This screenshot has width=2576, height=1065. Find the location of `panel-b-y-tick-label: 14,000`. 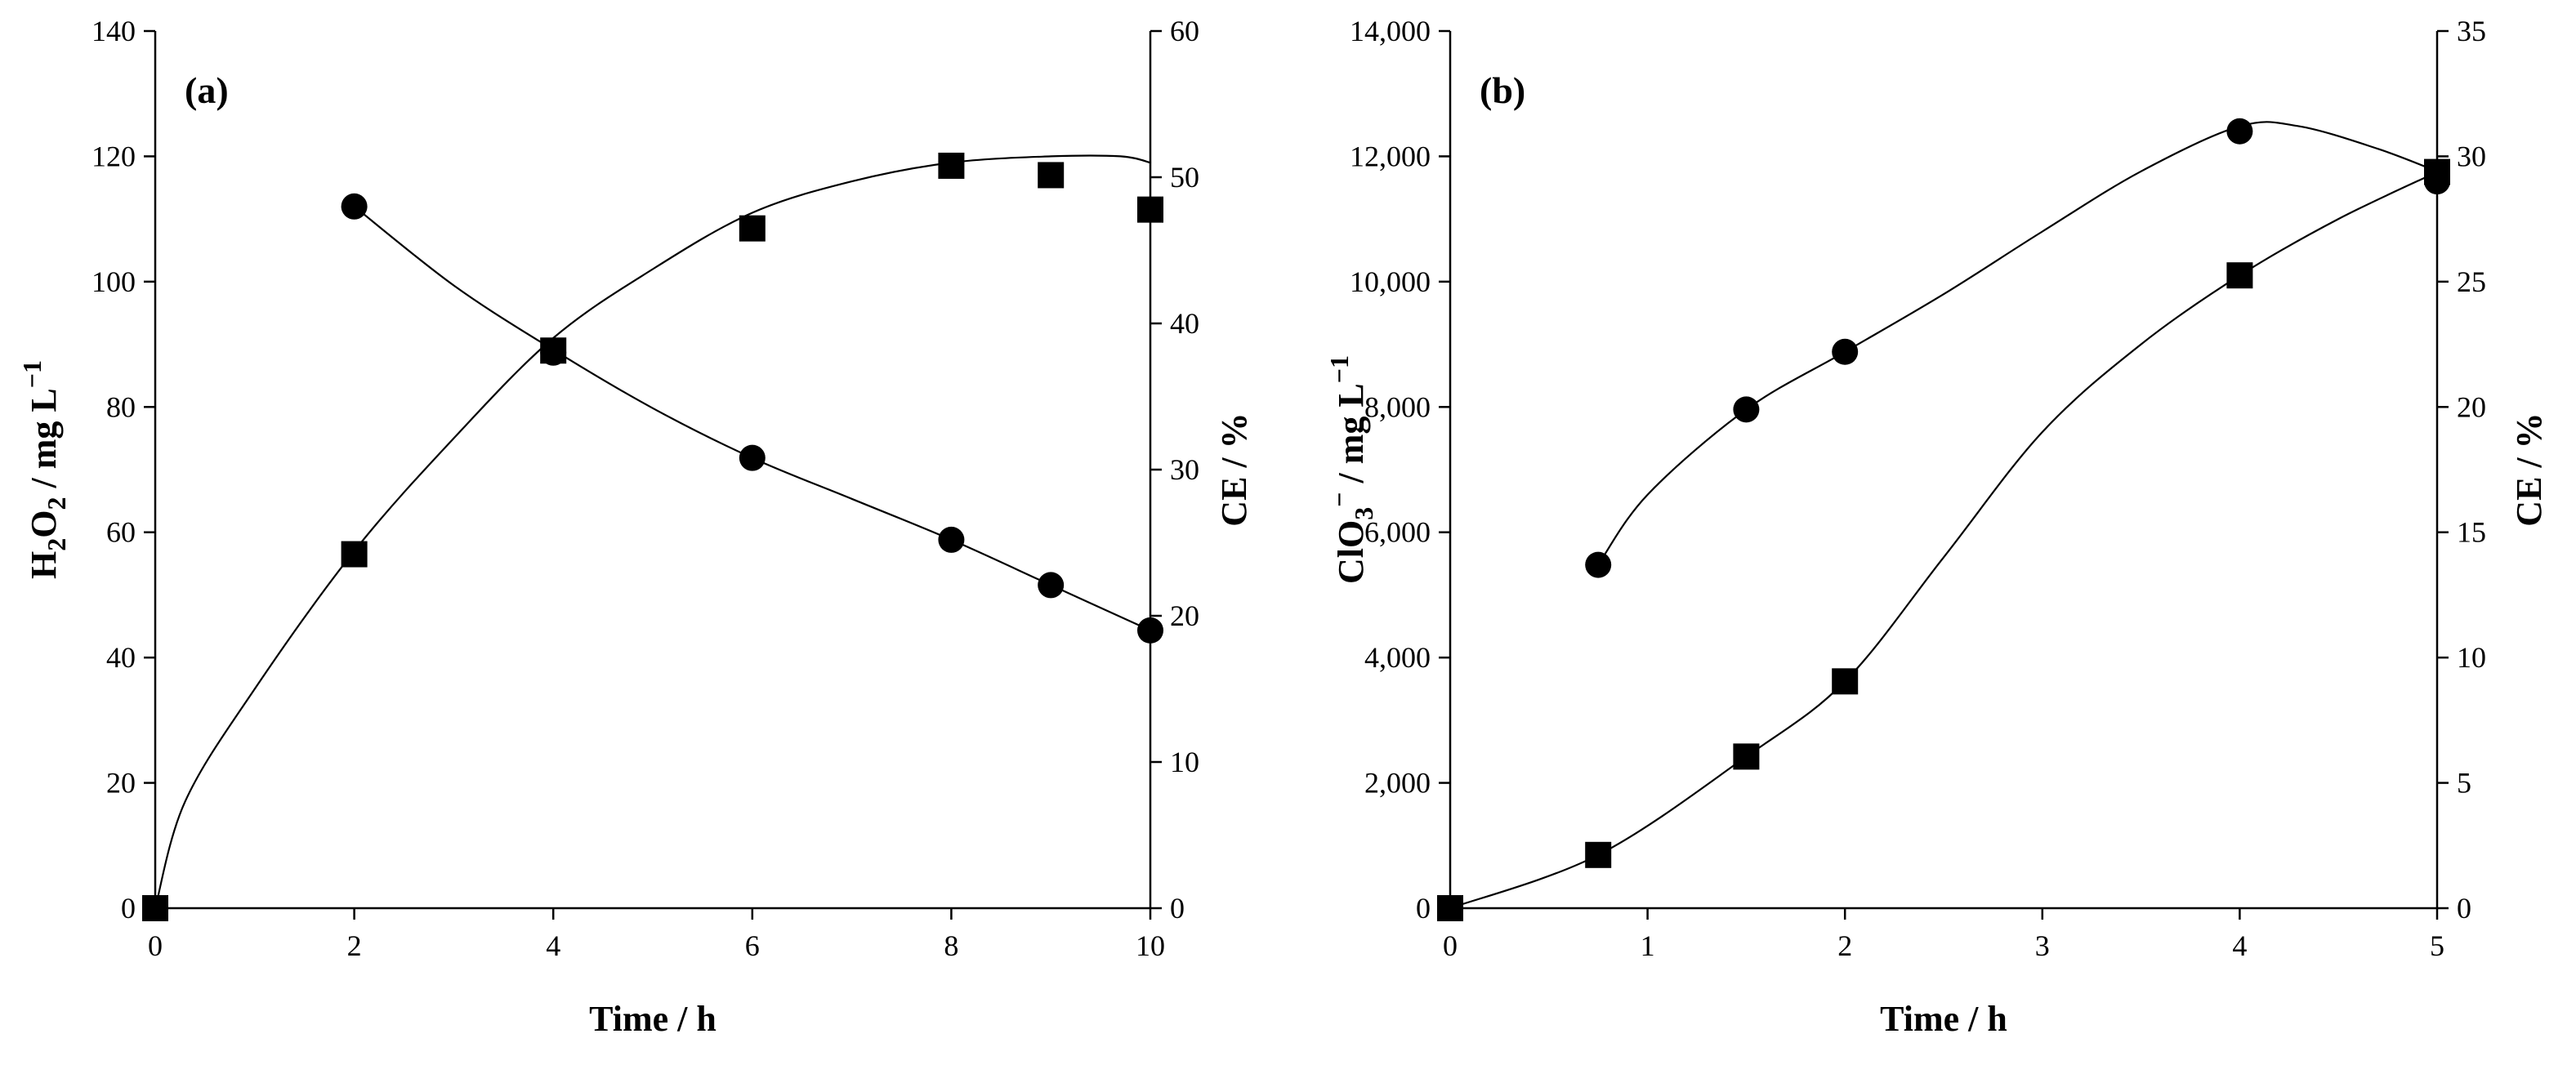

panel-b-y-tick-label: 14,000 is located at coordinates (1391, 31).